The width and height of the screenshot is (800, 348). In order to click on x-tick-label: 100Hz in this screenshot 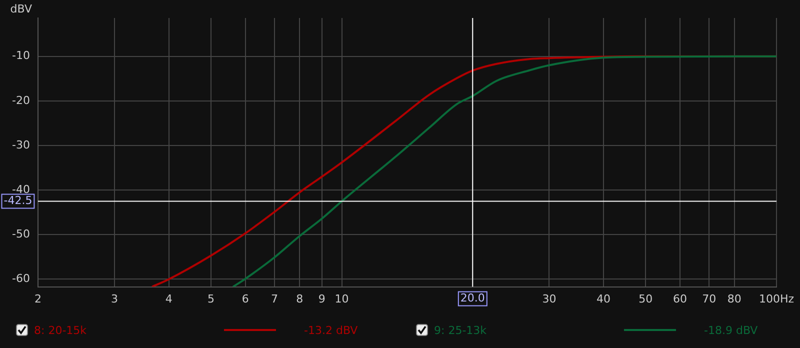, I will do `click(776, 299)`.